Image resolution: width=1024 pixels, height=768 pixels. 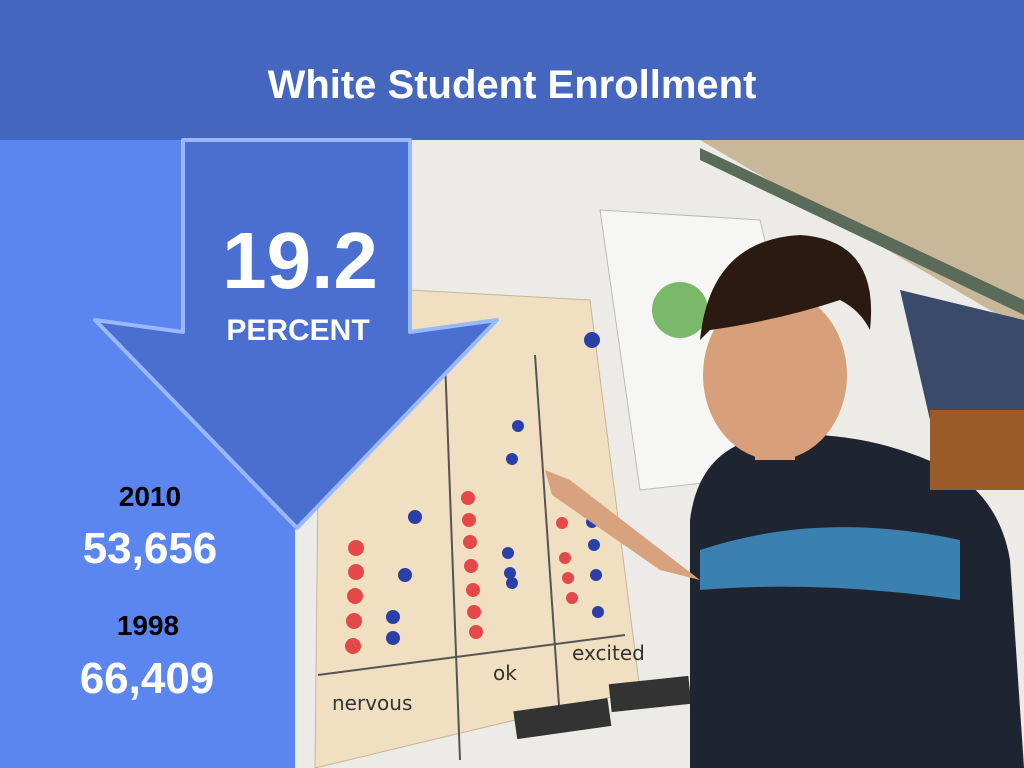 What do you see at coordinates (977, 450) in the screenshot?
I see `chair` at bounding box center [977, 450].